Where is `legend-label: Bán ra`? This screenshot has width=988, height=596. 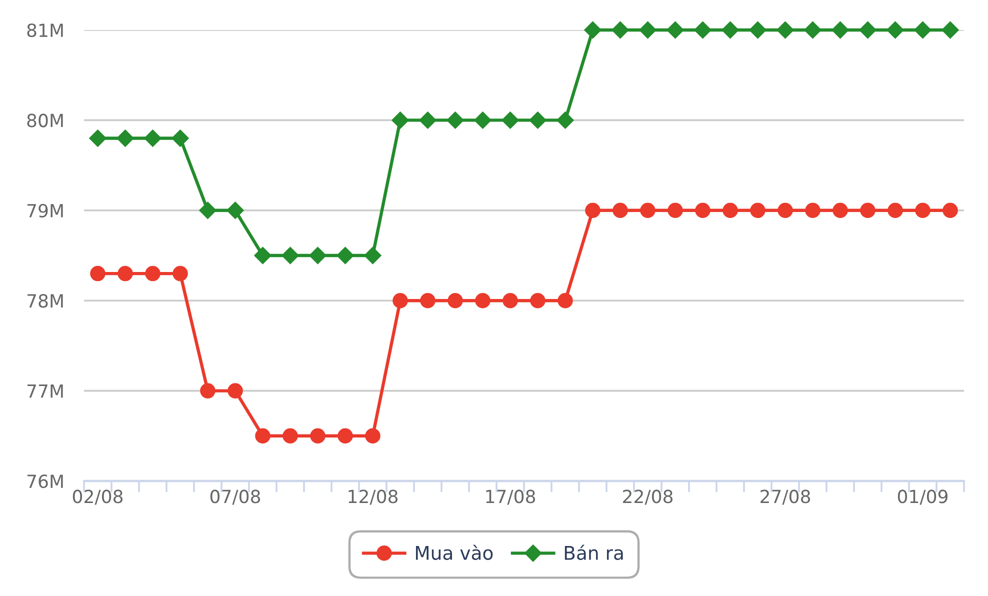
legend-label: Bán ra is located at coordinates (593, 552).